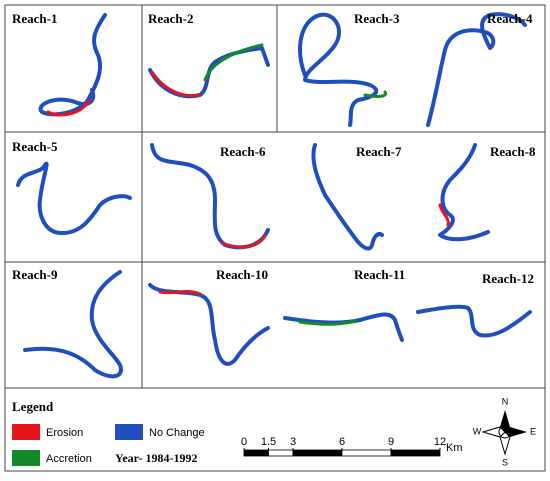 This screenshot has width=550, height=481. Describe the element at coordinates (64, 433) in the screenshot. I see `legend-label: Erosion` at that location.